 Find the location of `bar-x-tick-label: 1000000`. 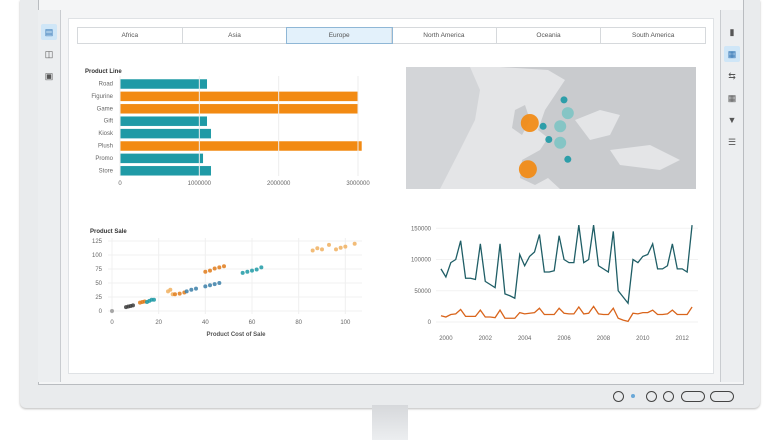

bar-x-tick-label: 1000000 is located at coordinates (200, 184).